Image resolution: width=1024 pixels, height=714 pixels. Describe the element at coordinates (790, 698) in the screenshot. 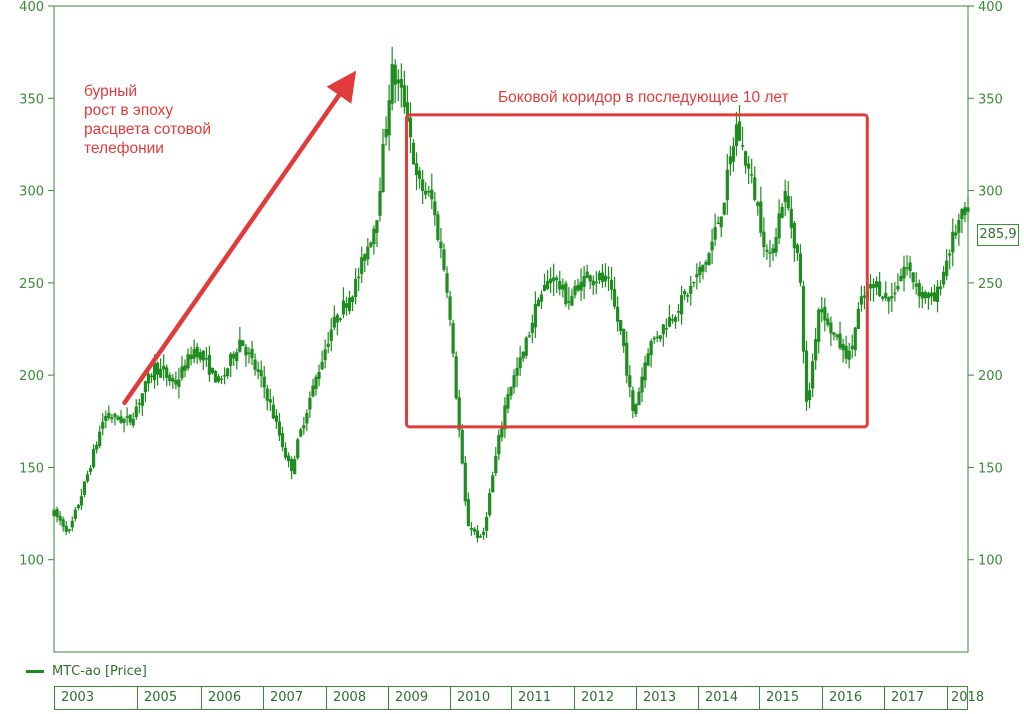

I see `x-tick-year-2015: 2015` at that location.